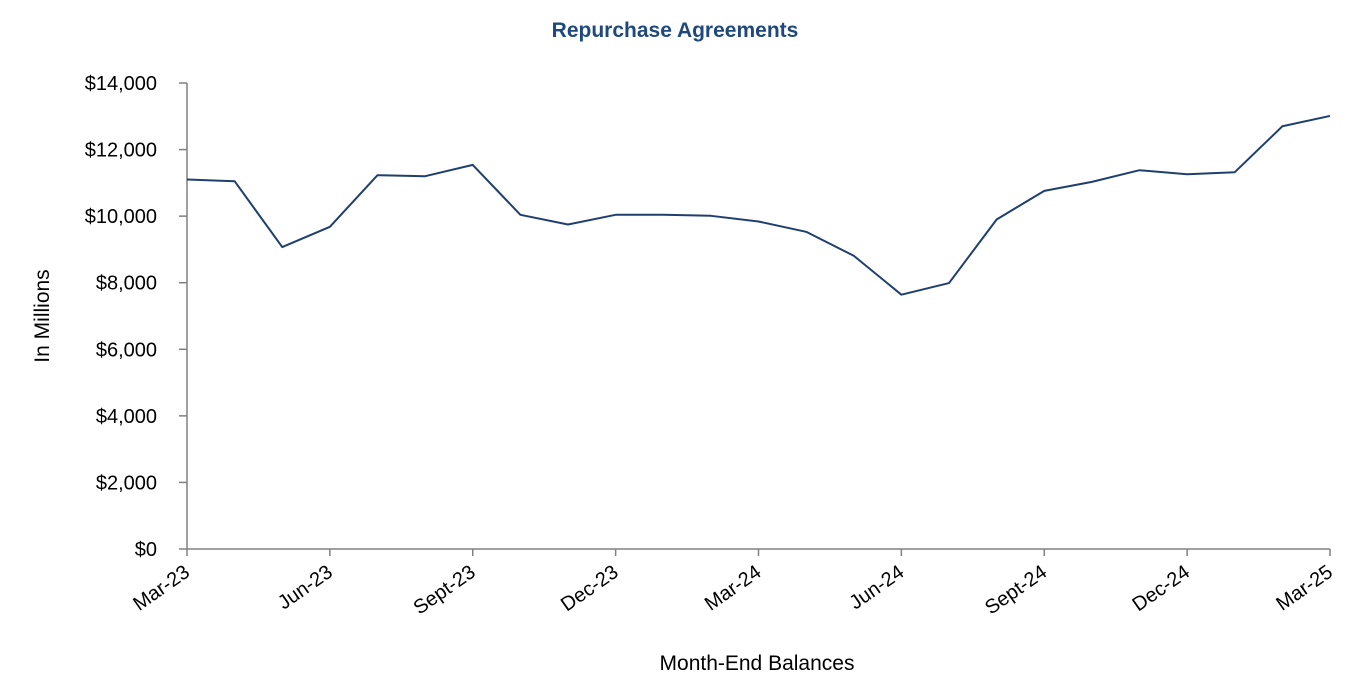 This screenshot has width=1350, height=700. Describe the element at coordinates (757, 663) in the screenshot. I see `x-axis-label: Month-End Balances` at that location.